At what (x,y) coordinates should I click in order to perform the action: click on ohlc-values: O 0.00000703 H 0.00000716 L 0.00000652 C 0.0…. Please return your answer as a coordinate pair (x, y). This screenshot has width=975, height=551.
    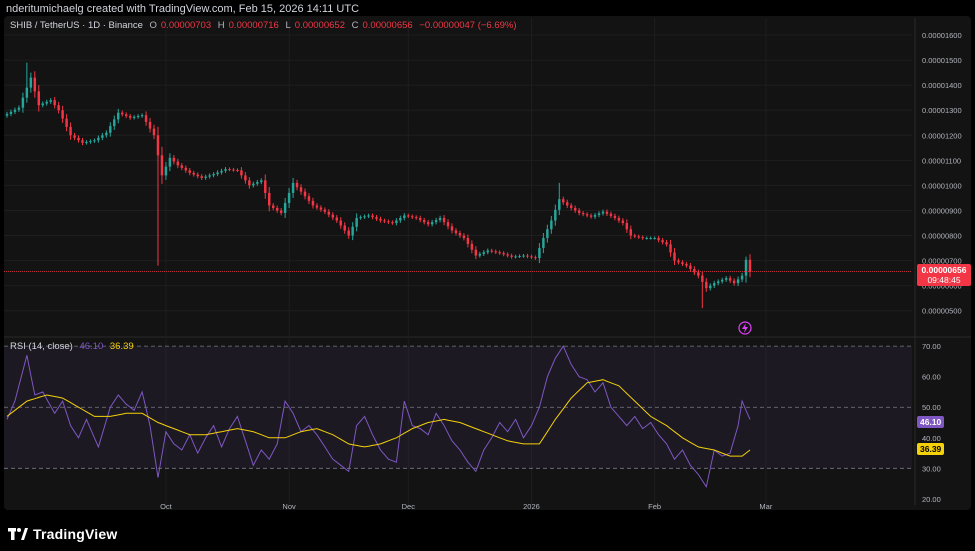
    Looking at the image, I should click on (335, 25).